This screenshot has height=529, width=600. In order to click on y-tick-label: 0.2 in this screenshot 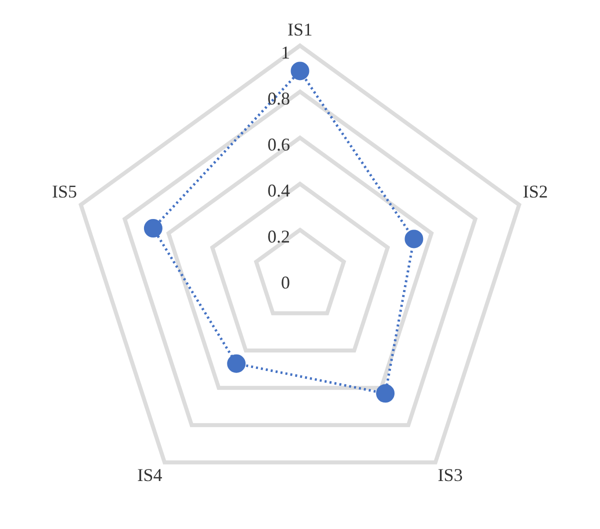, I will do `click(279, 236)`.